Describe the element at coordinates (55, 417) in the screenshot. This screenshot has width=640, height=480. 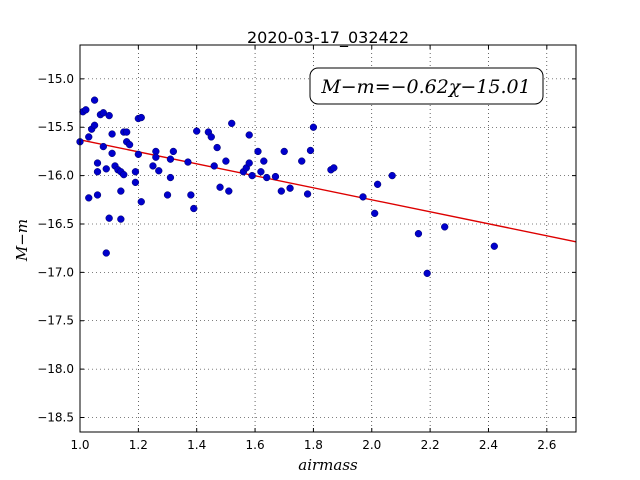
I see `y-tick-label: −18.5` at that location.